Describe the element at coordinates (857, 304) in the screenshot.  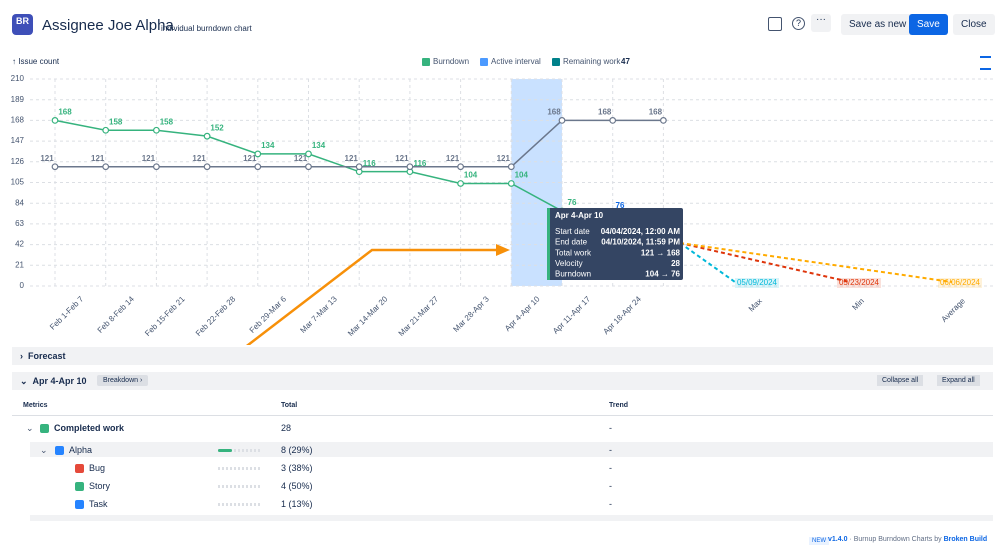
I see `forecast-label: Min` at that location.